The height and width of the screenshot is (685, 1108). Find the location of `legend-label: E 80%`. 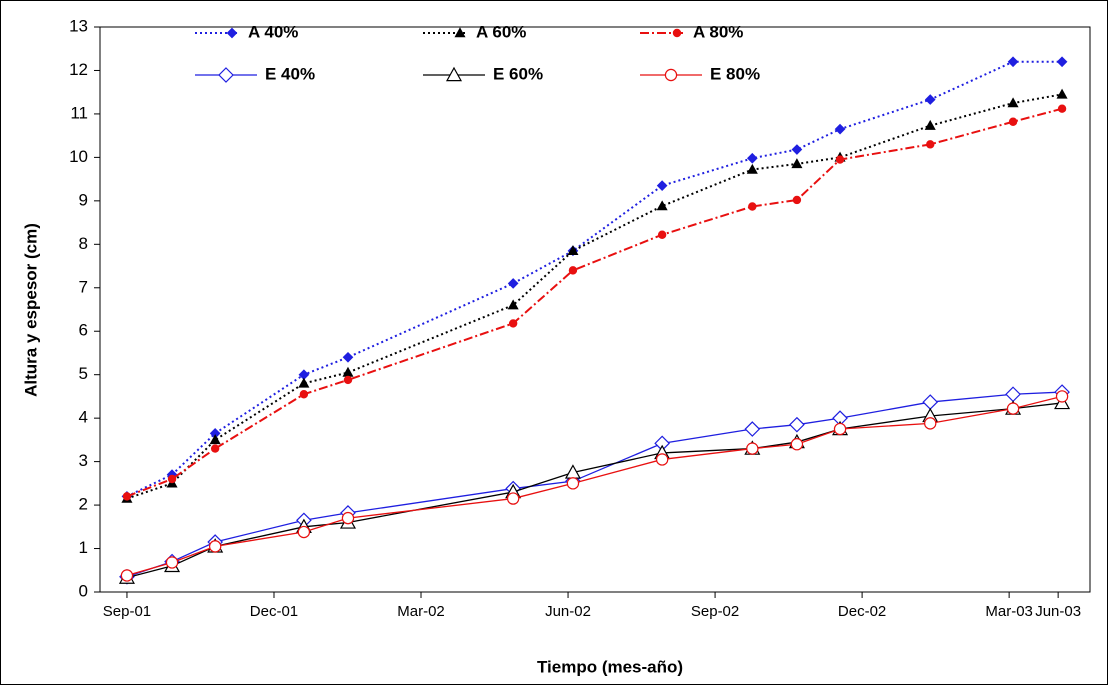

legend-label: E 80% is located at coordinates (735, 73).